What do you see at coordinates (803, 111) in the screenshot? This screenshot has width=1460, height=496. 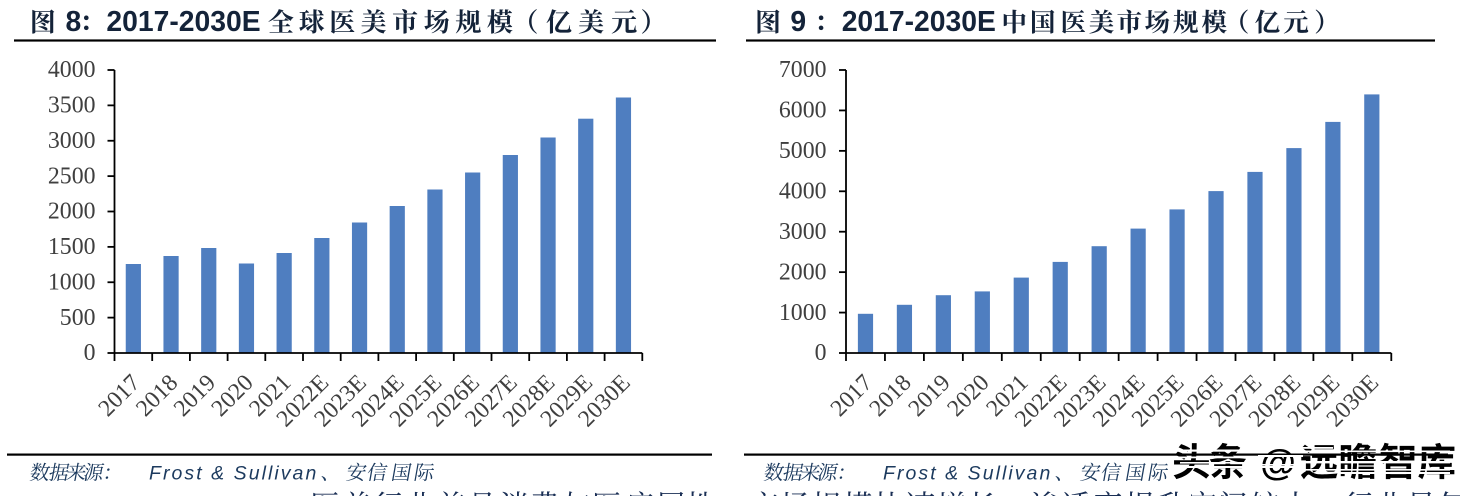 I see `svg-text: 6000` at bounding box center [803, 111].